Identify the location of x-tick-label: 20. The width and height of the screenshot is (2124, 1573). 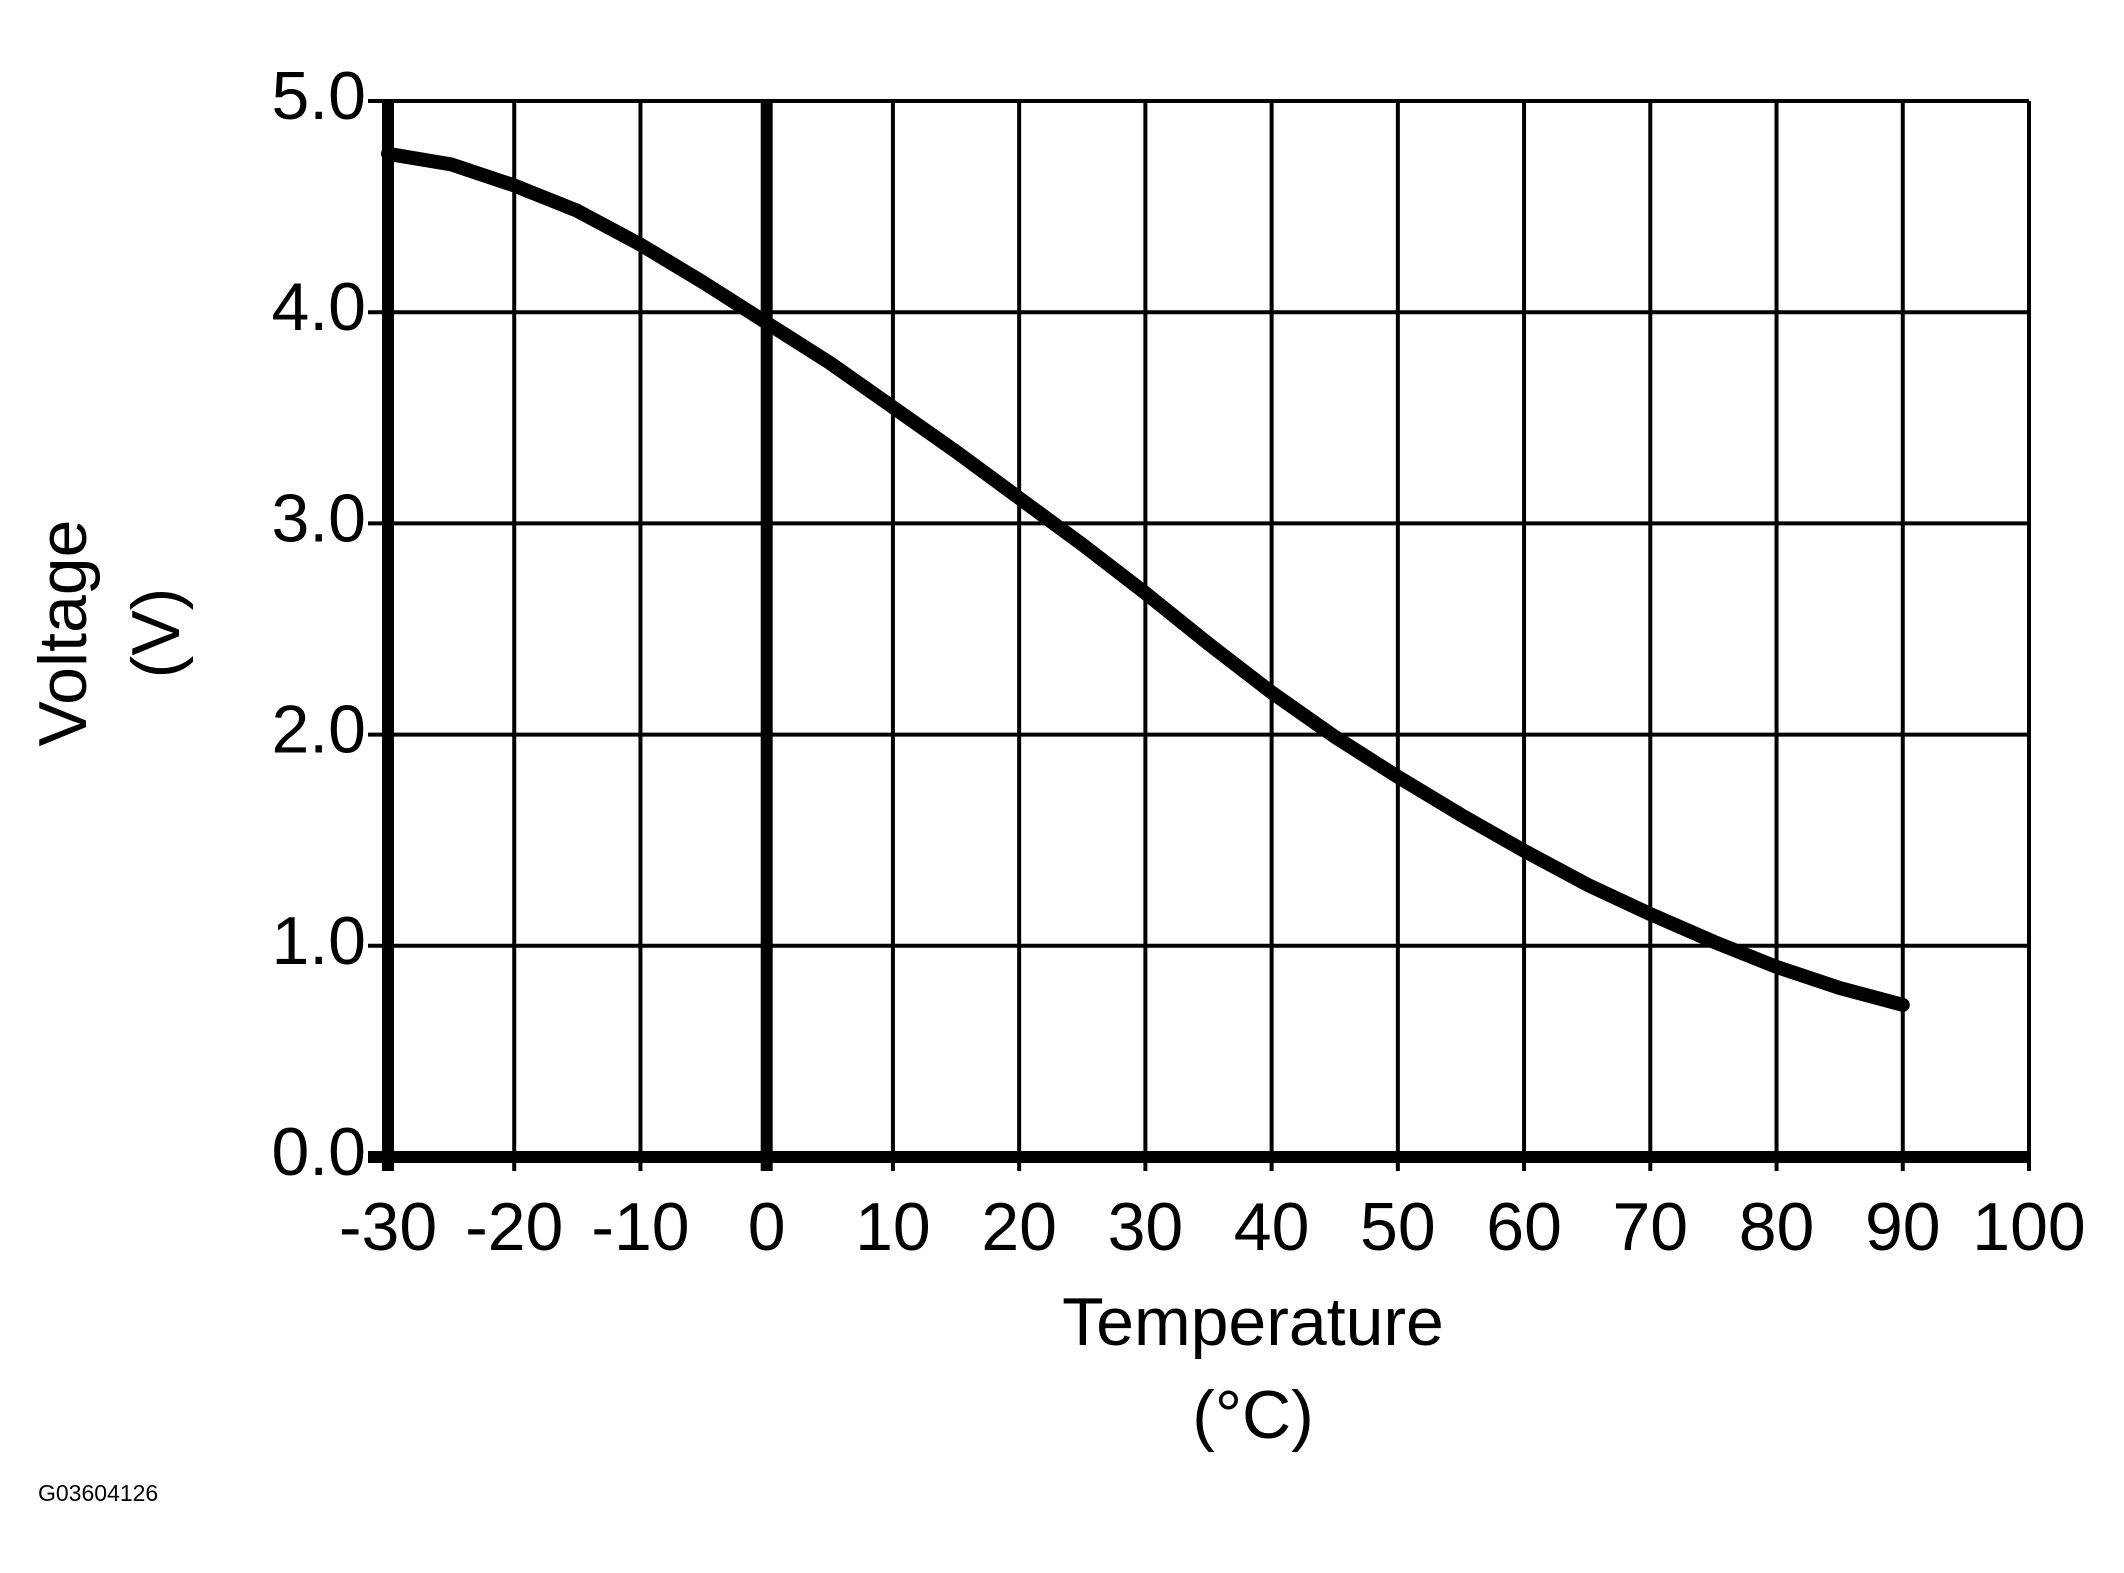
(1019, 1227).